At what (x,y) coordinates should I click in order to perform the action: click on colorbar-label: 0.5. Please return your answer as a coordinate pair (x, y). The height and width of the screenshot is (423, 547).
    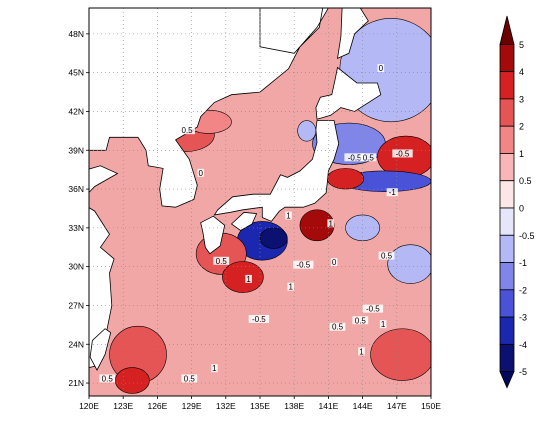
    Looking at the image, I should click on (525, 181).